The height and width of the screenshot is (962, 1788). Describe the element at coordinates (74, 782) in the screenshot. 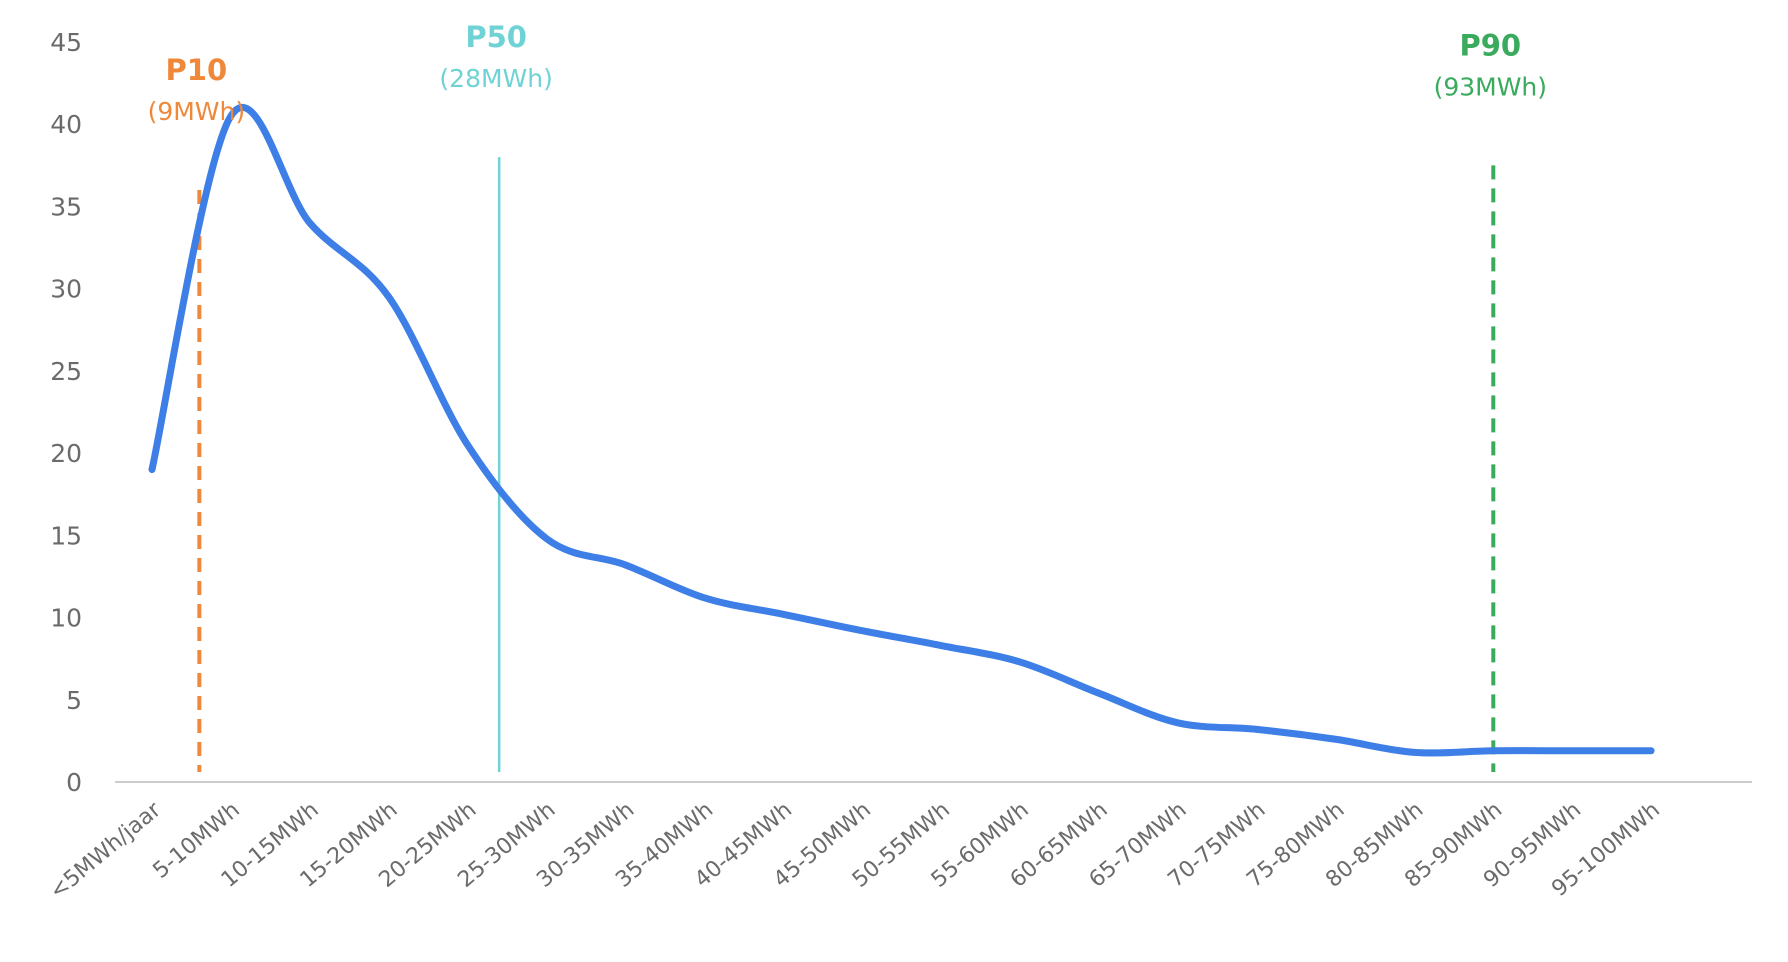

I see `y-tick-label: 0` at that location.